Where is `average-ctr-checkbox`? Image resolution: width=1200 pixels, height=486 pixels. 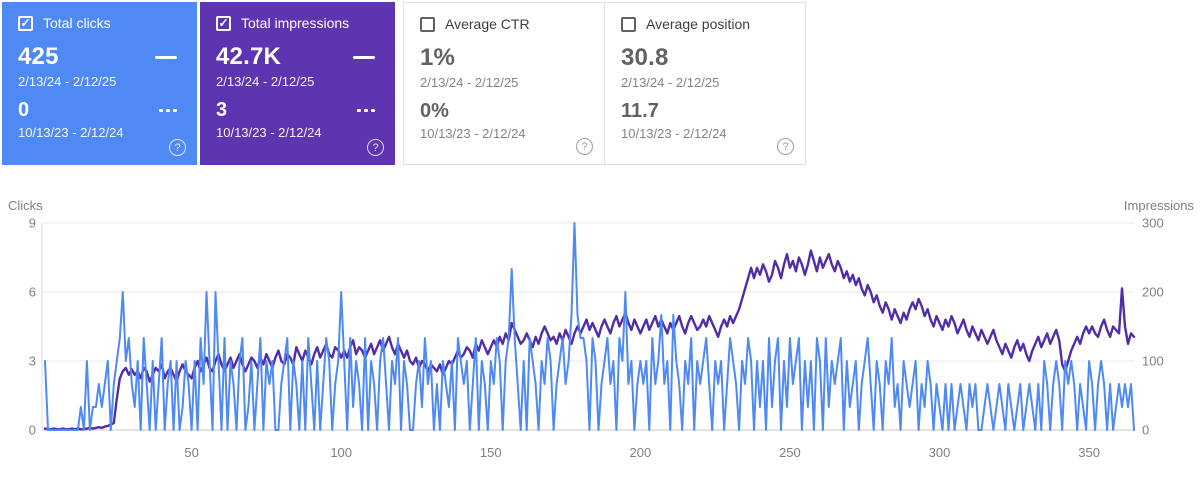 average-ctr-checkbox is located at coordinates (427, 24).